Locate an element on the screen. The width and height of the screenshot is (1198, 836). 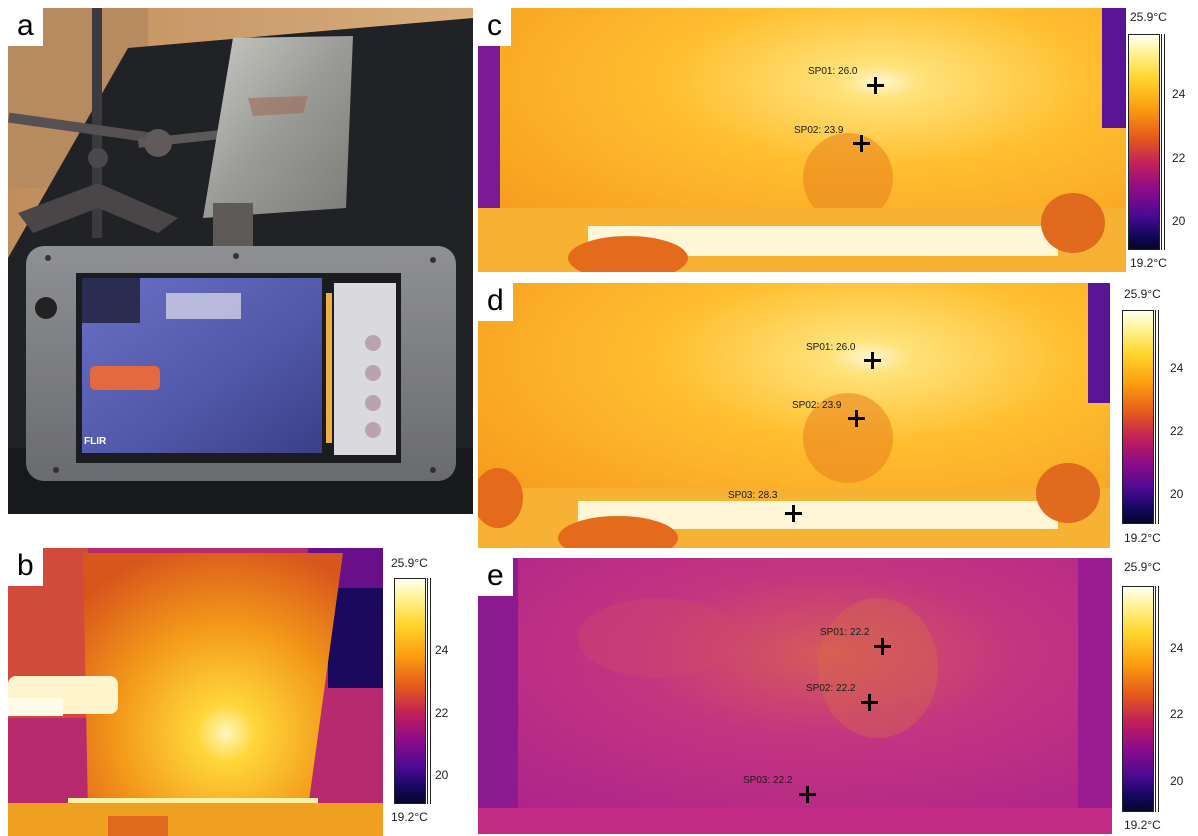
panel-d-letter: d is located at coordinates (495, 302).